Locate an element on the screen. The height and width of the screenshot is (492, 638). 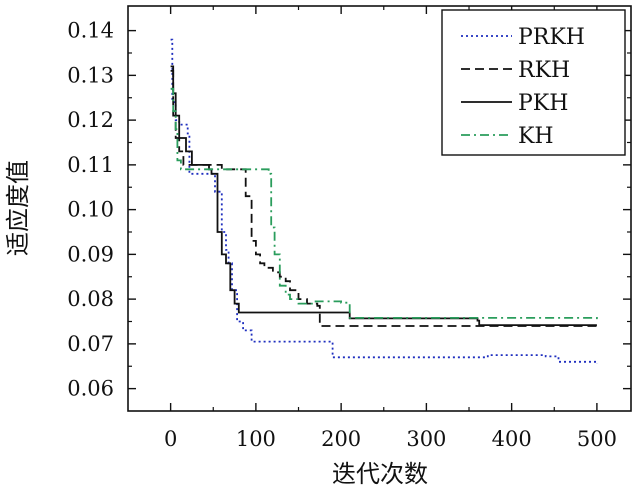
legend-label-rkh: RKH is located at coordinates (544, 70).